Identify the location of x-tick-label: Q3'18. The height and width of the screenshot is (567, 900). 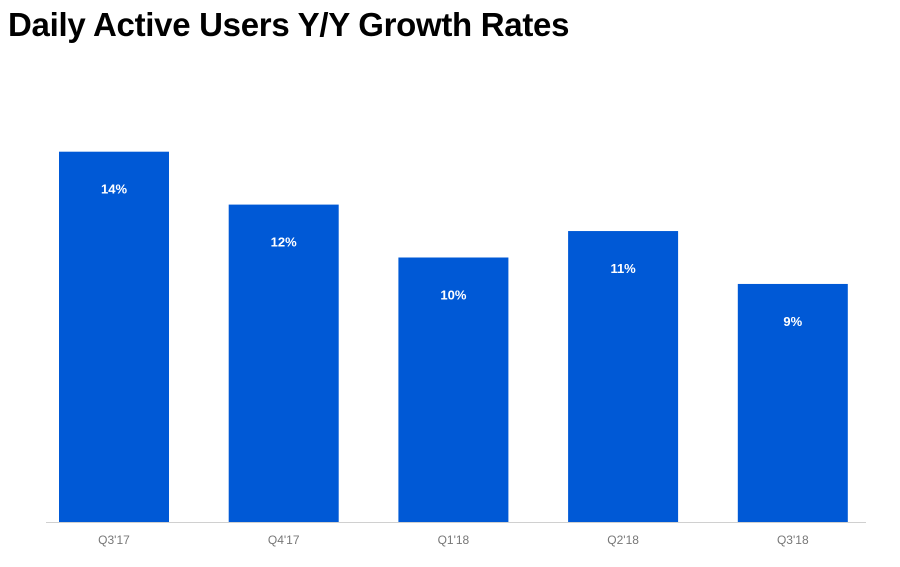
(793, 540).